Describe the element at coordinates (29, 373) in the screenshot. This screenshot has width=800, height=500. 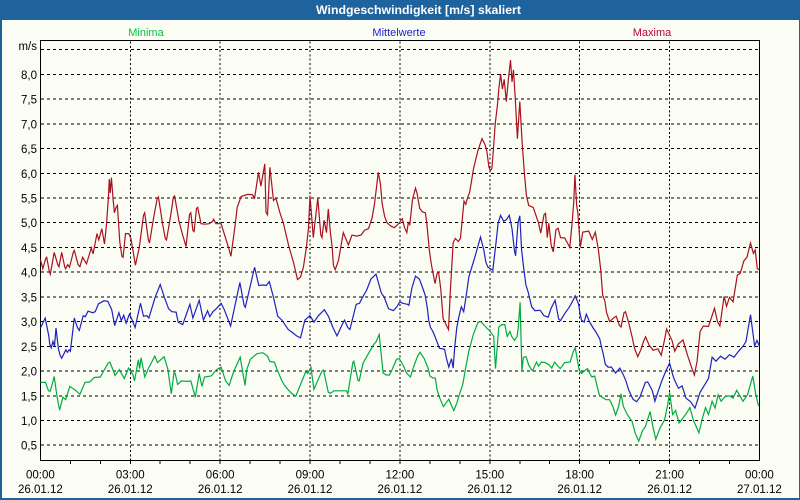
I see `svg-text: 2,0` at that location.